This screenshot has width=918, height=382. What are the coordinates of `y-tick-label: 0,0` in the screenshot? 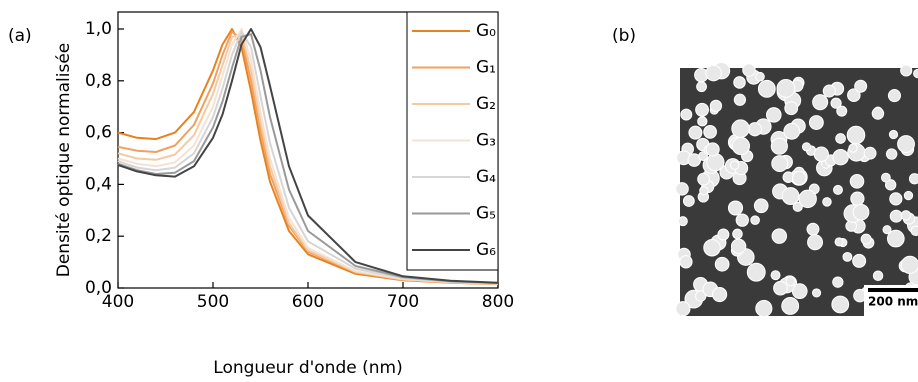 It's located at (98, 288).